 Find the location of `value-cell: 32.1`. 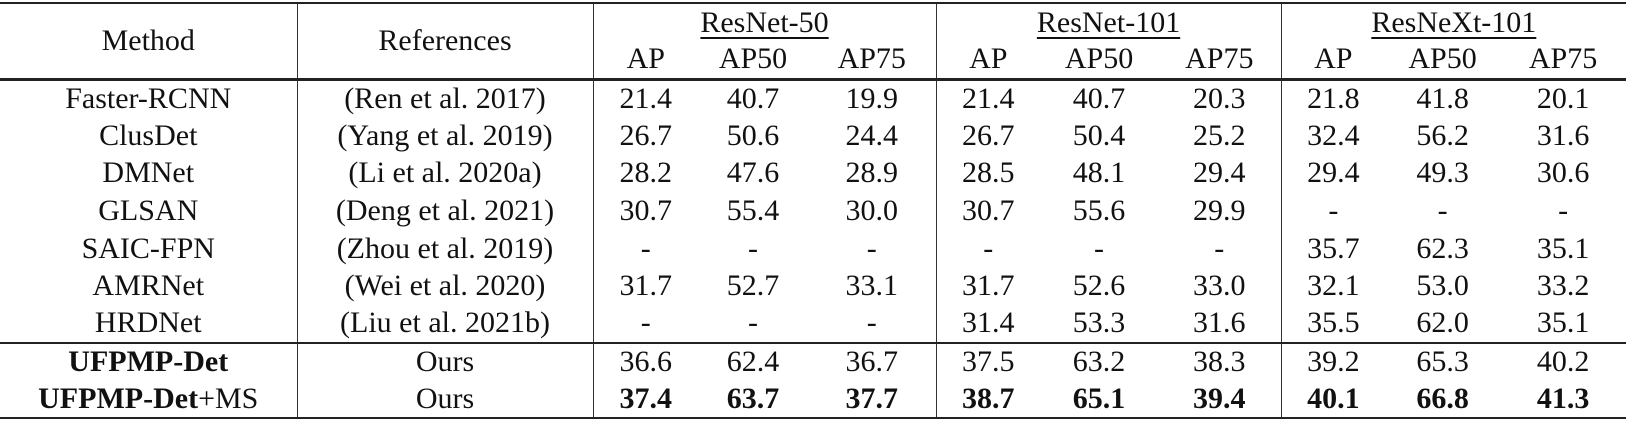

value-cell: 32.1 is located at coordinates (1333, 286).